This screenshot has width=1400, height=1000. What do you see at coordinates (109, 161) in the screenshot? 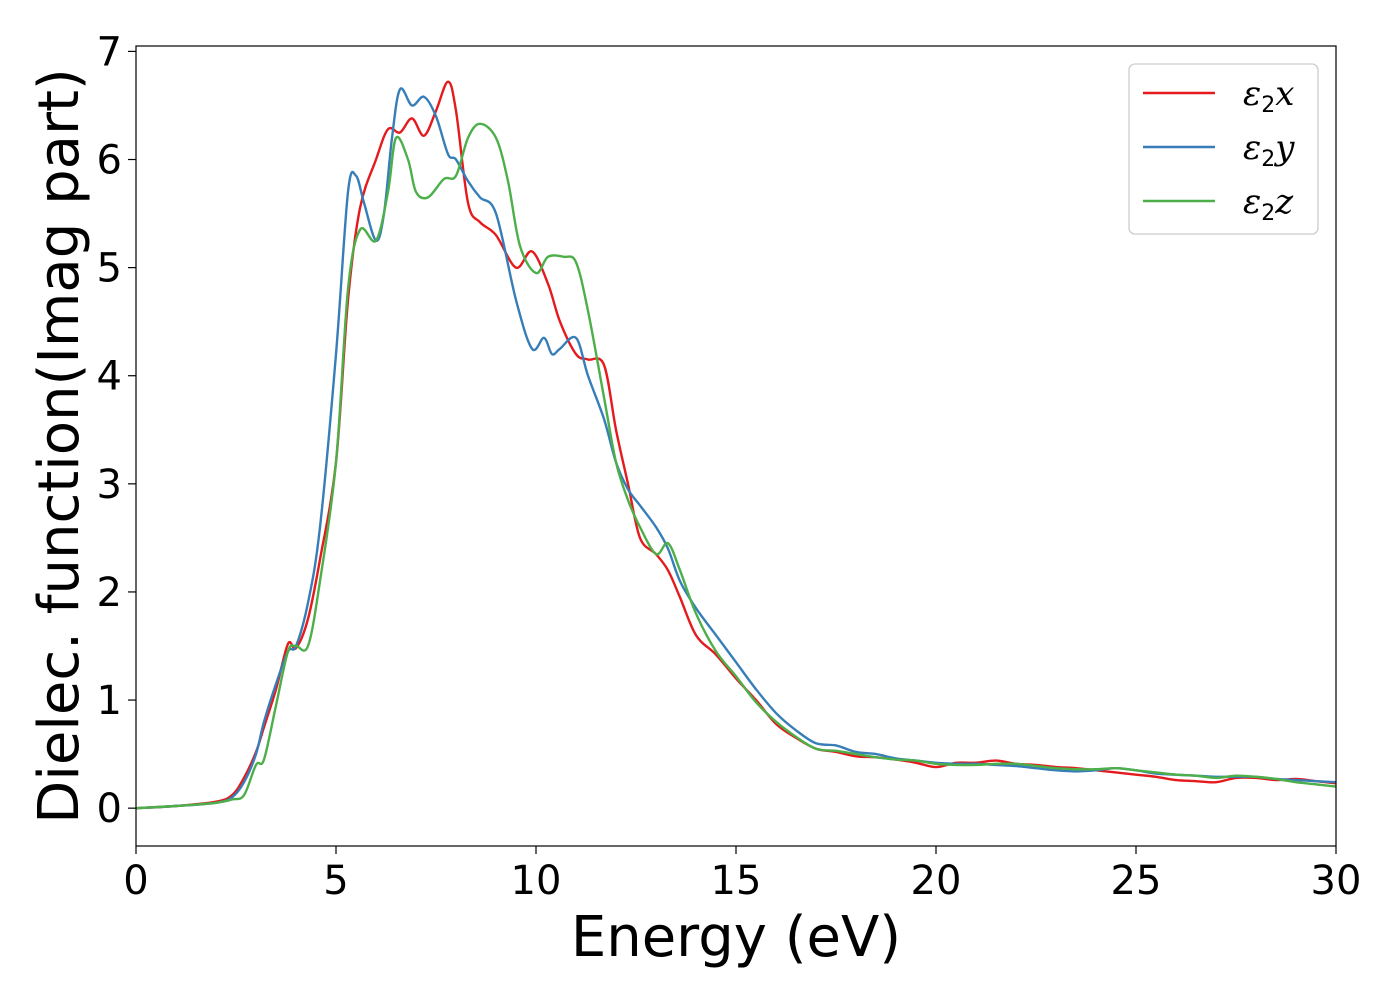
I see `y-tick-label: 6` at bounding box center [109, 161].